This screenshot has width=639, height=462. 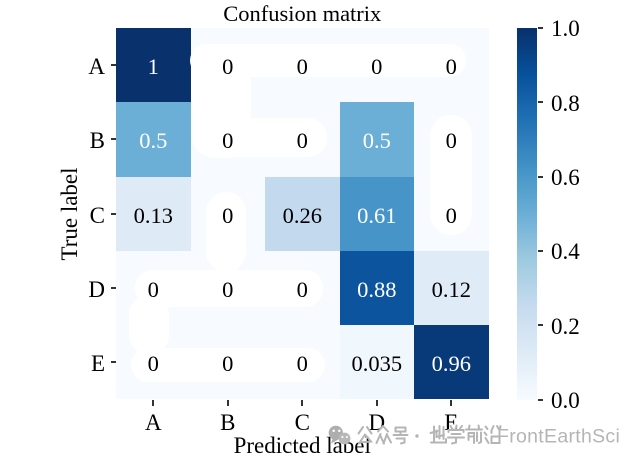 What do you see at coordinates (558, 437) in the screenshot?
I see `svg-text: FrontEarthSci` at bounding box center [558, 437].